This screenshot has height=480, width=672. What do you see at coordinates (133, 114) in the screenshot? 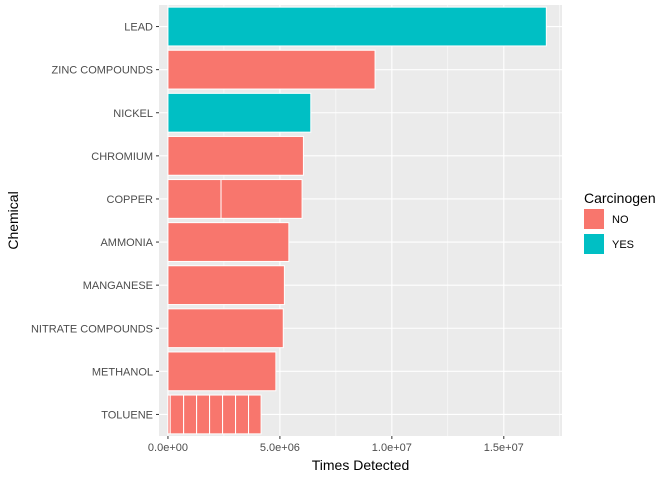
I see `y-tick-label: NICKEL` at bounding box center [133, 114].